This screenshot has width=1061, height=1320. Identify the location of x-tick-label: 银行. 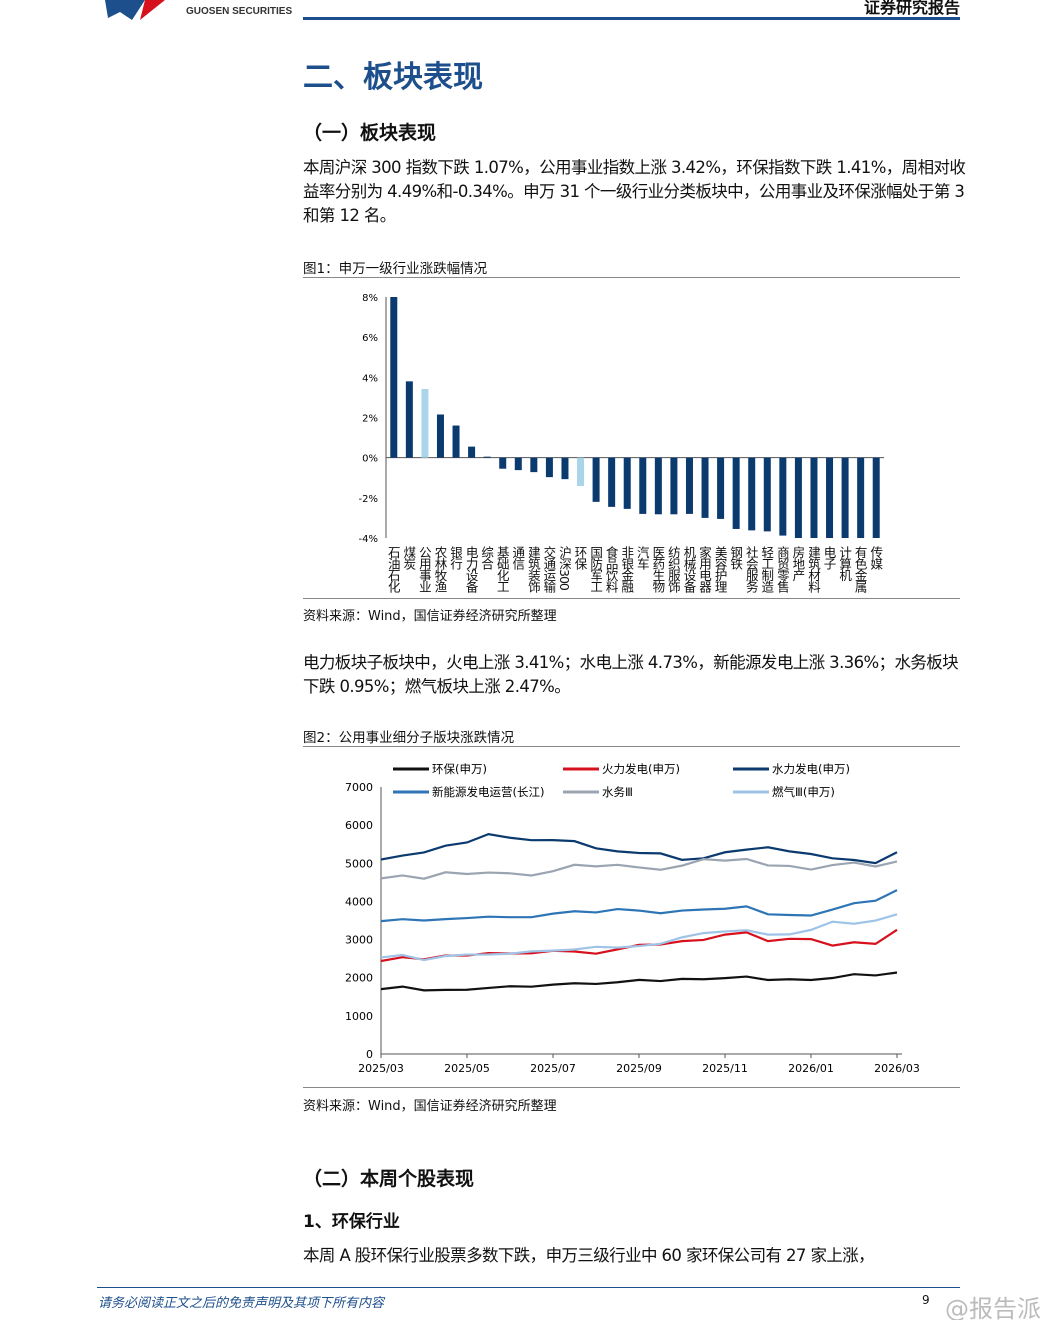
(456, 557).